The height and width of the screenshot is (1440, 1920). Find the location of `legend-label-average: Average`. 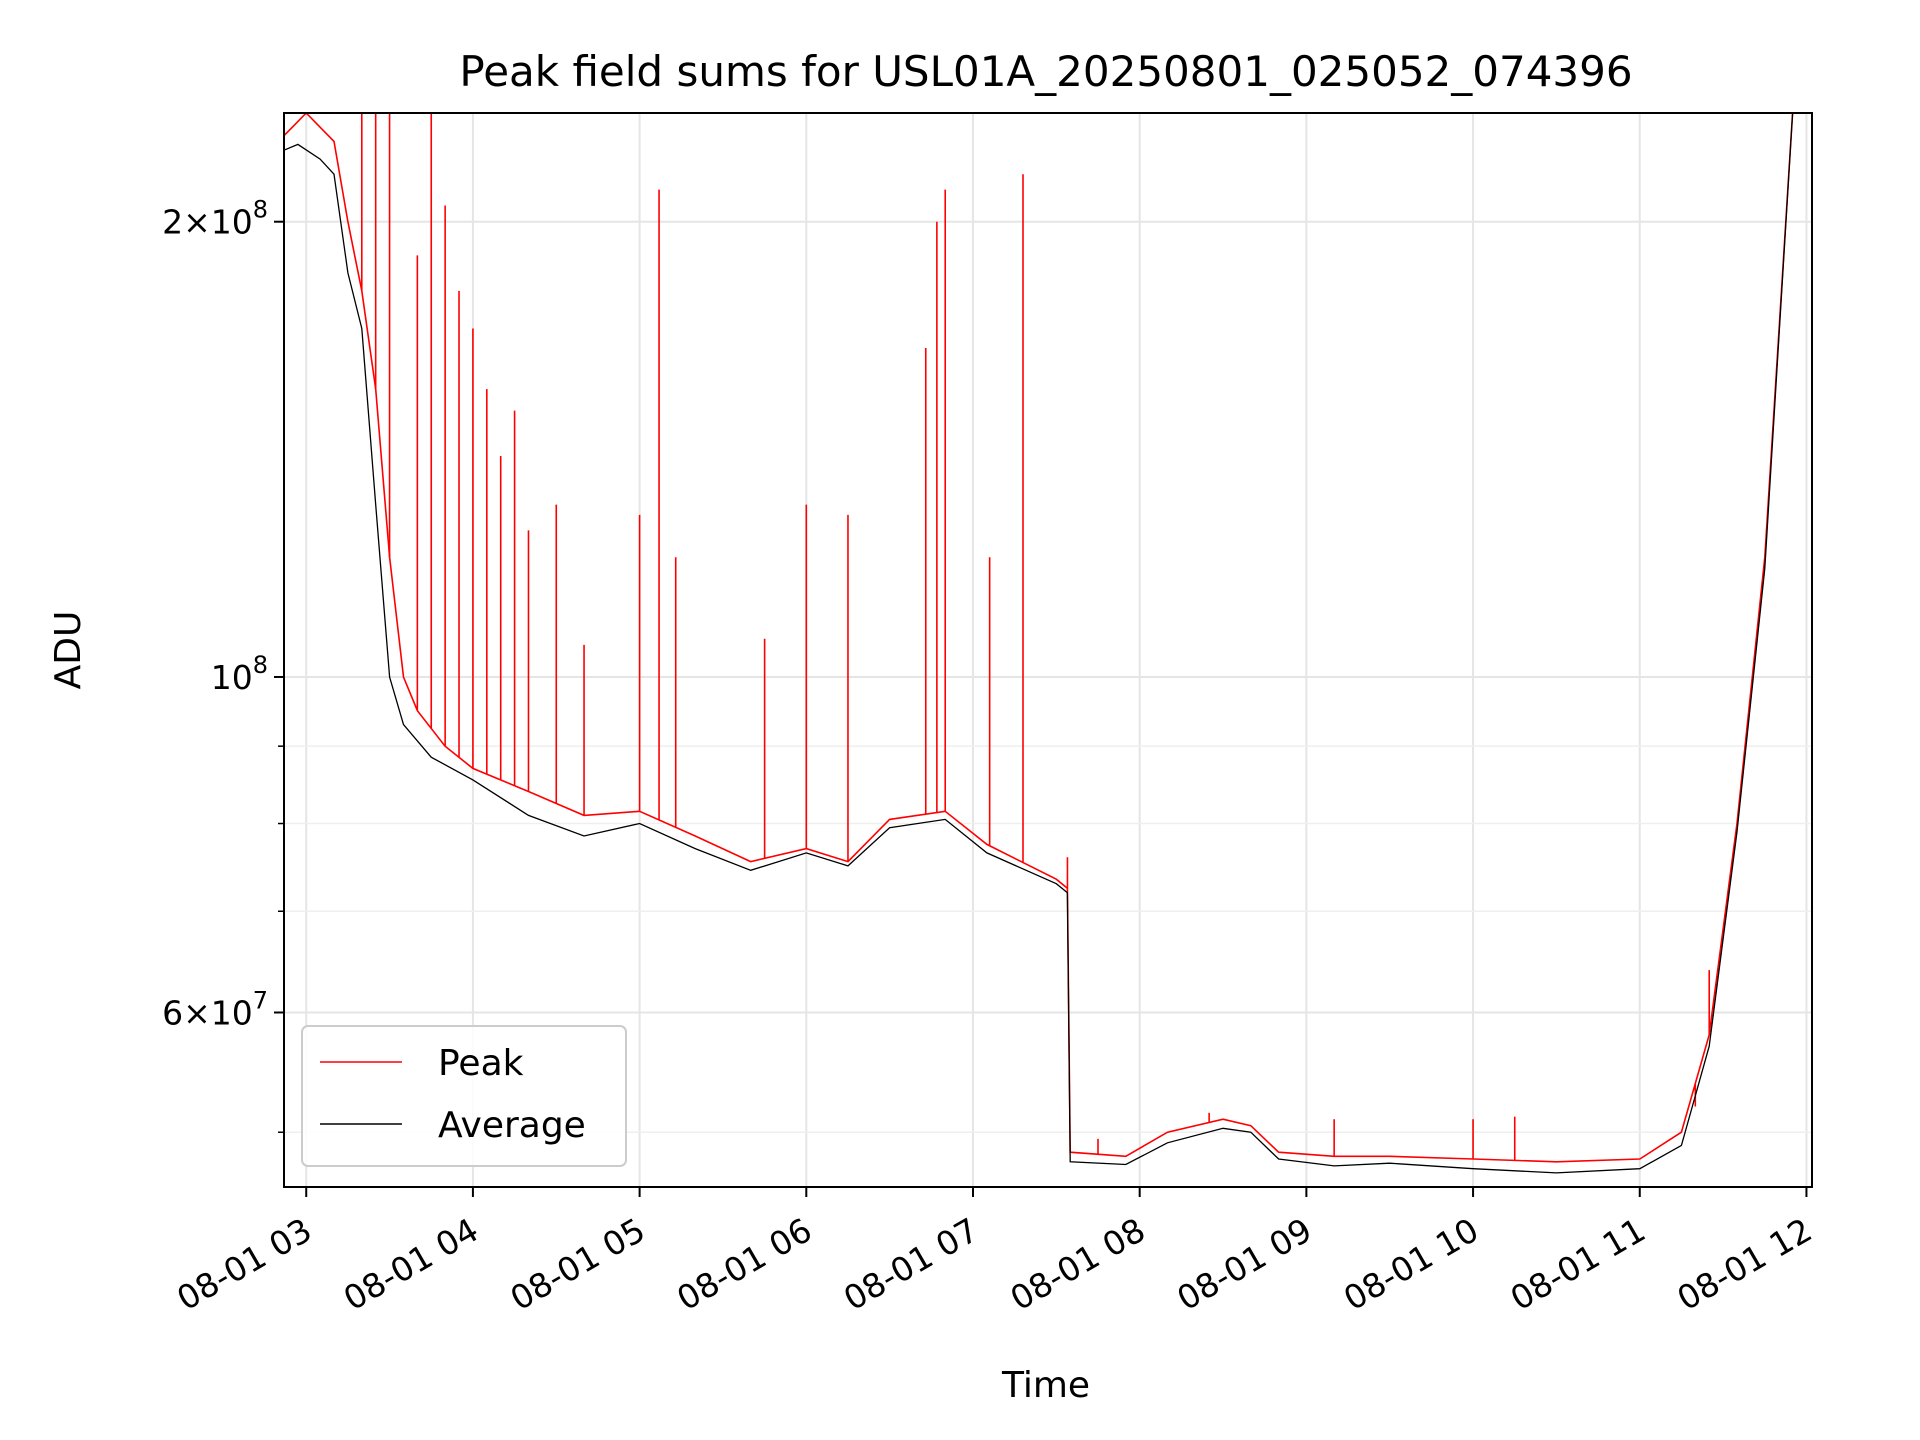

legend-label-average: Average is located at coordinates (512, 1125).